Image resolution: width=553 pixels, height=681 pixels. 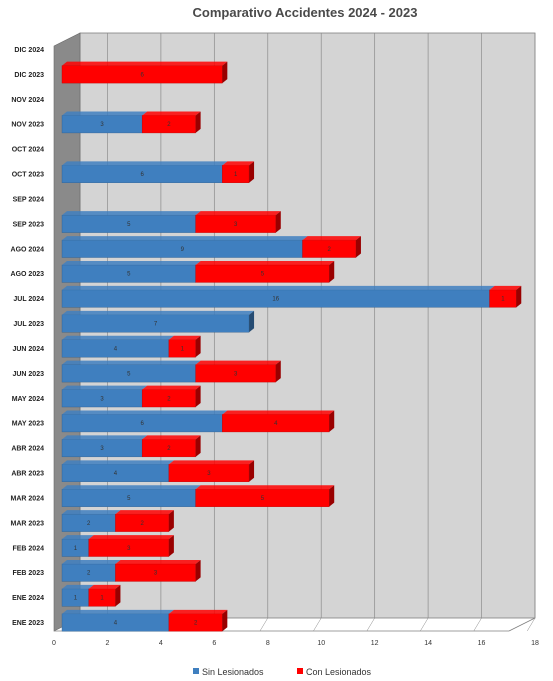 What do you see at coordinates (27, 449) in the screenshot?
I see `category-label: ABR 2024` at bounding box center [27, 449].